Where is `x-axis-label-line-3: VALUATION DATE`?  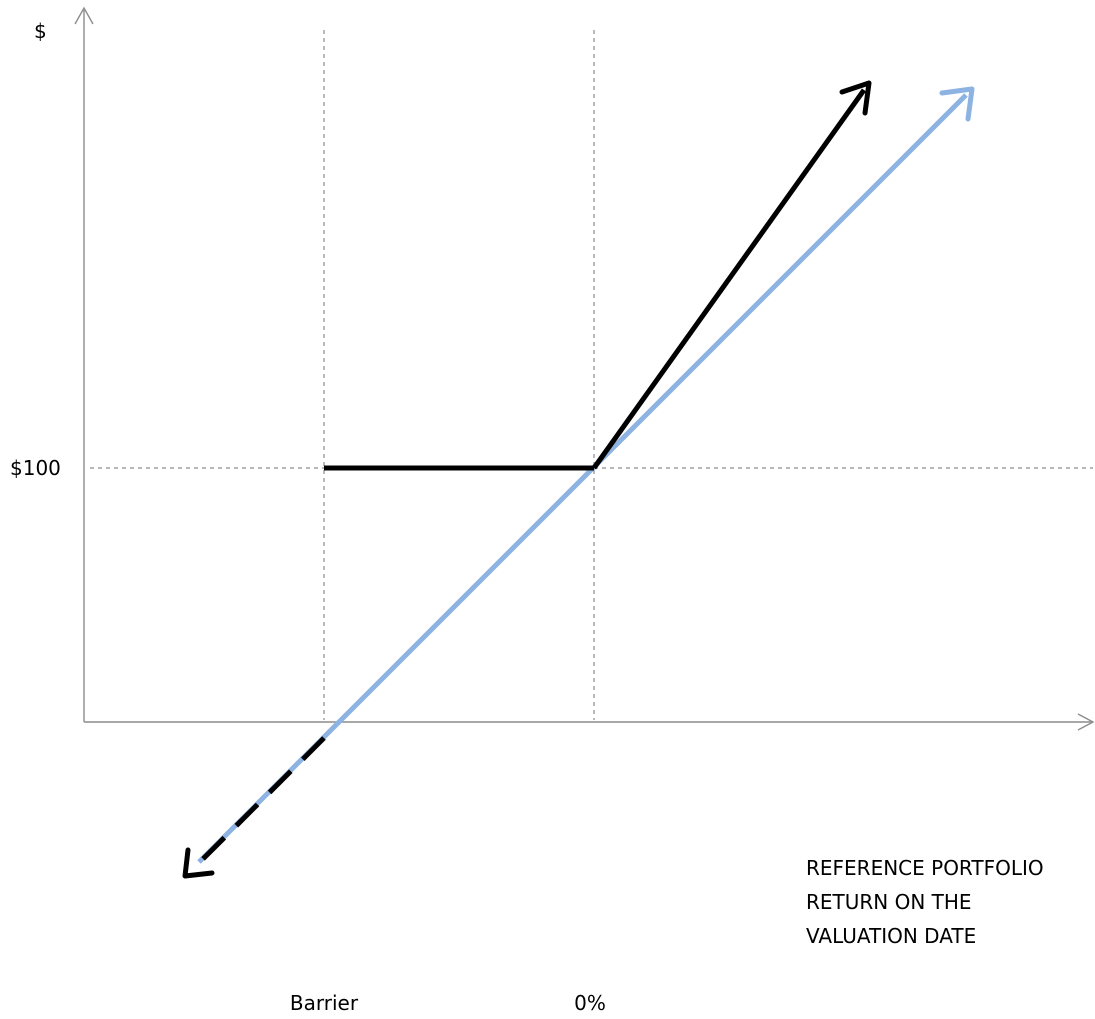 x-axis-label-line-3: VALUATION DATE is located at coordinates (891, 936).